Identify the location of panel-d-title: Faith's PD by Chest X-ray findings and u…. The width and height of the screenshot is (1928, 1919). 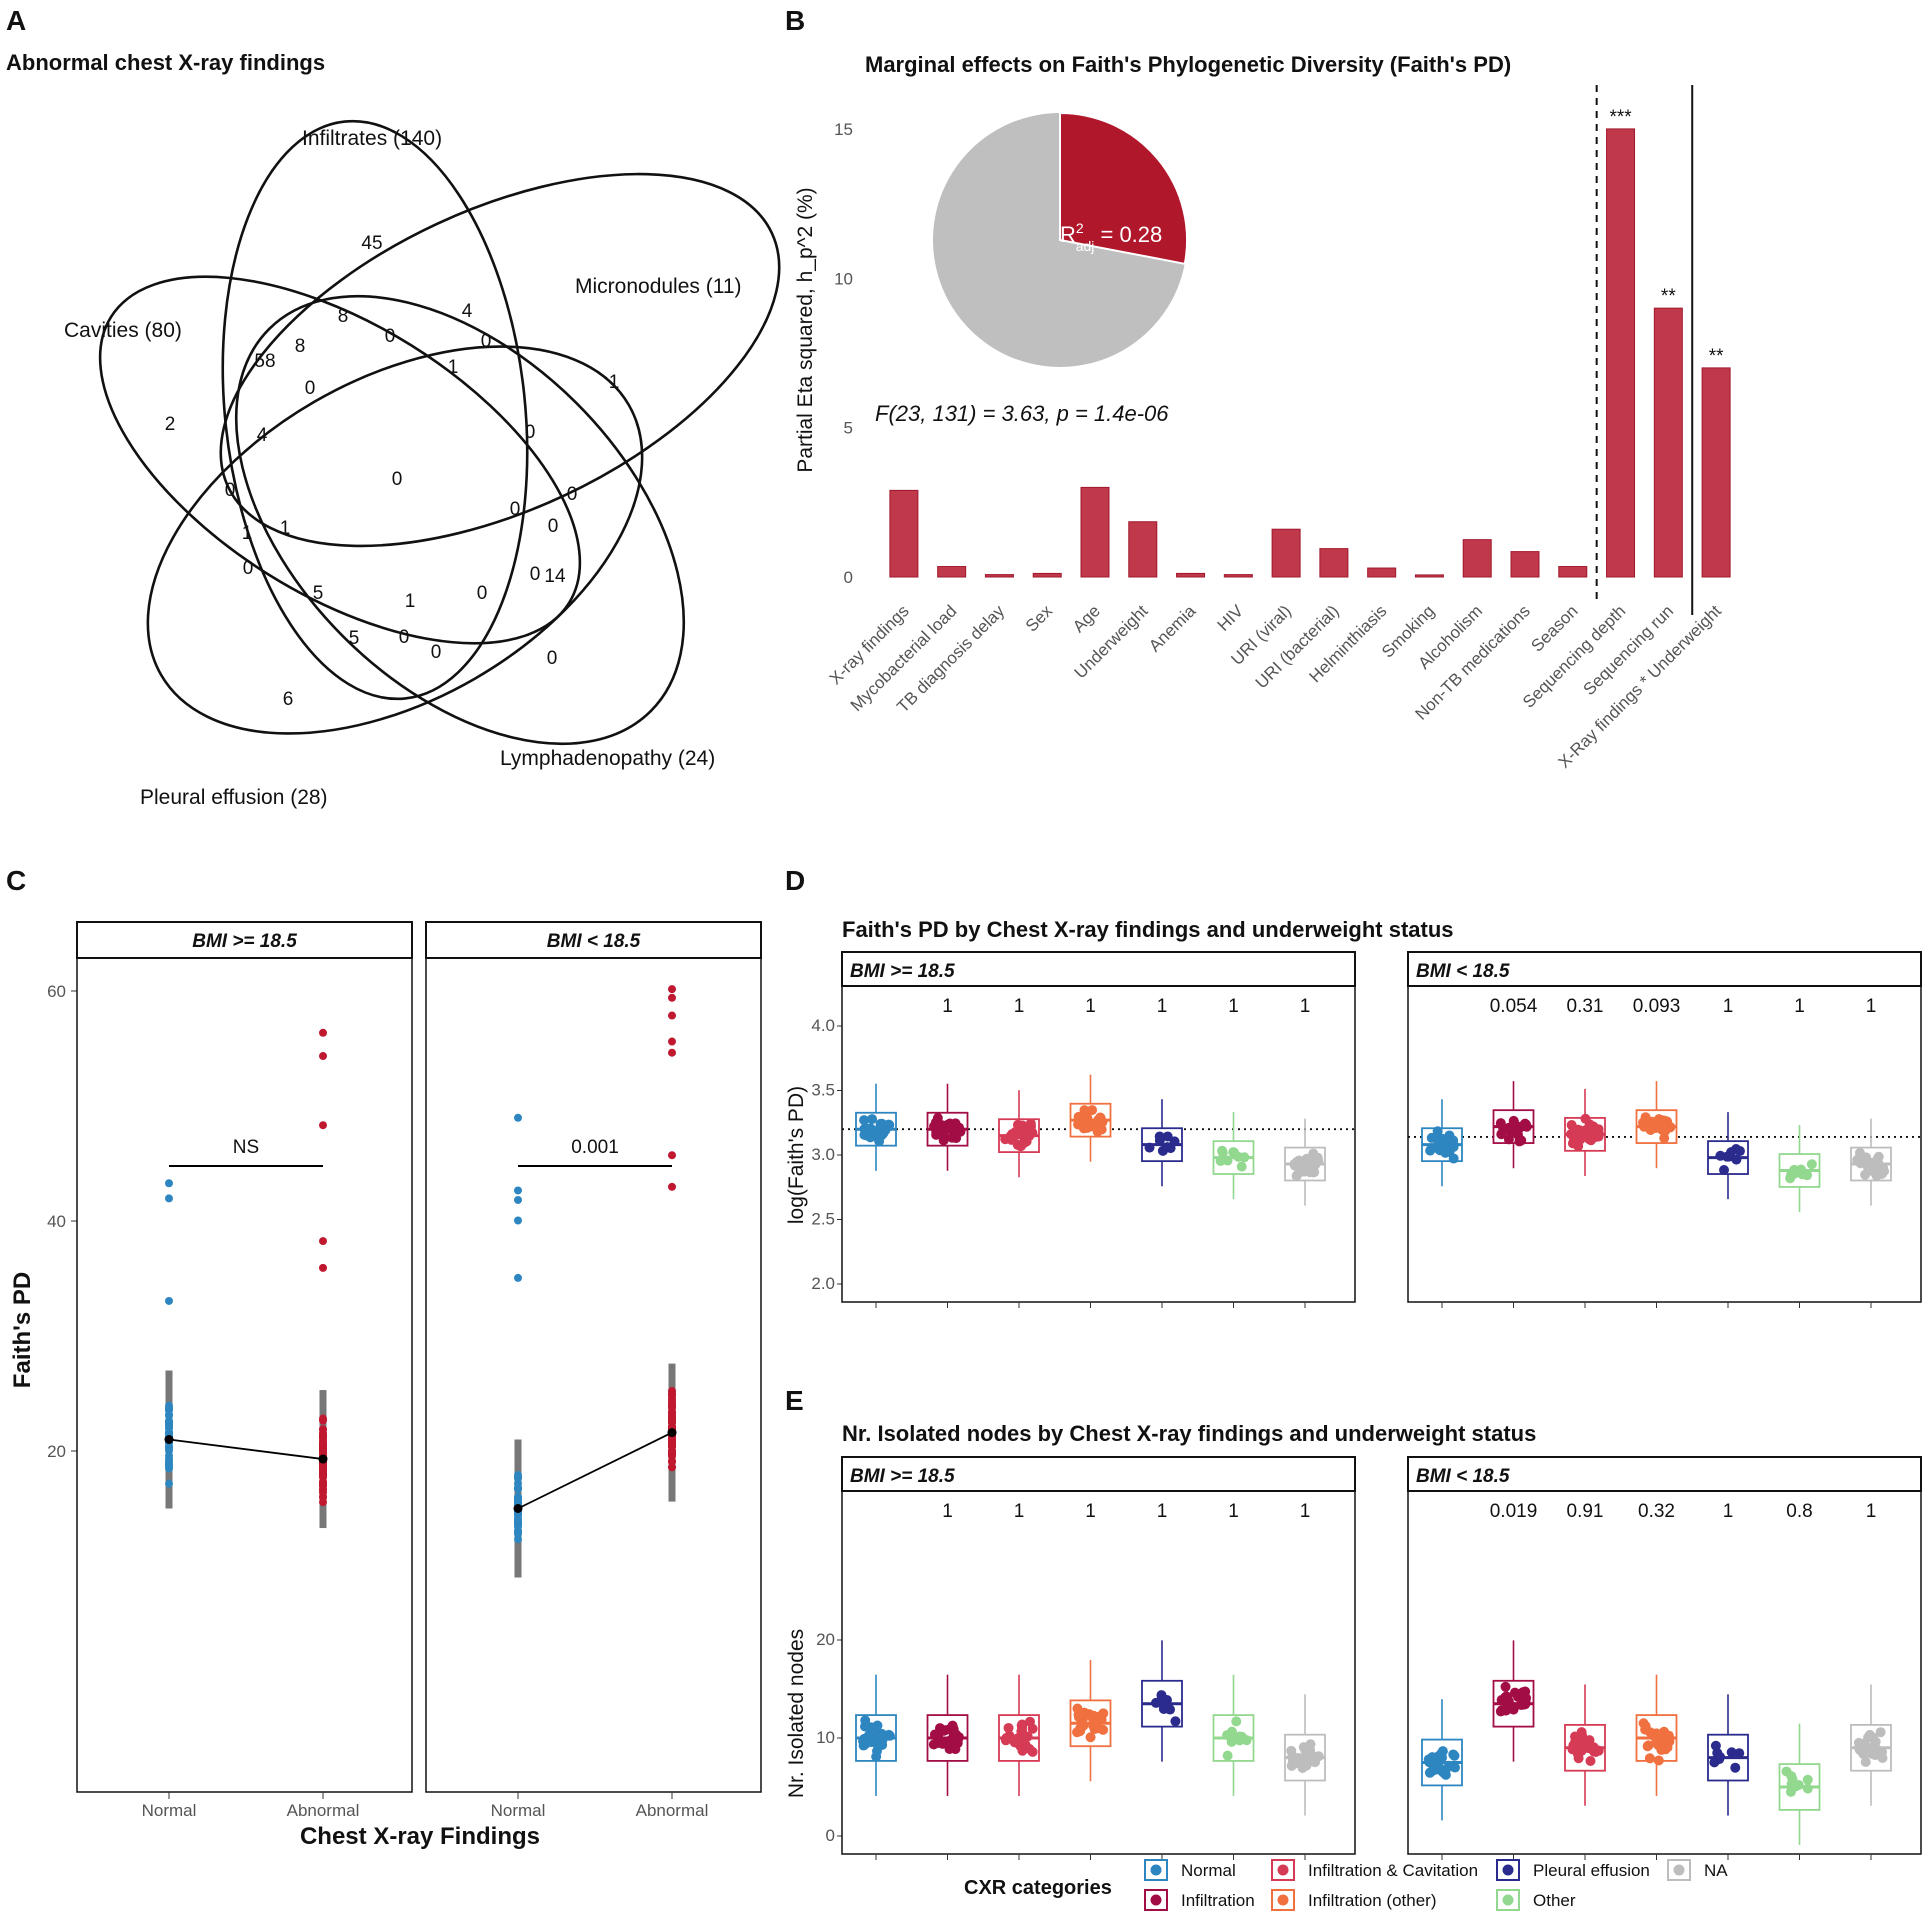
(1148, 929).